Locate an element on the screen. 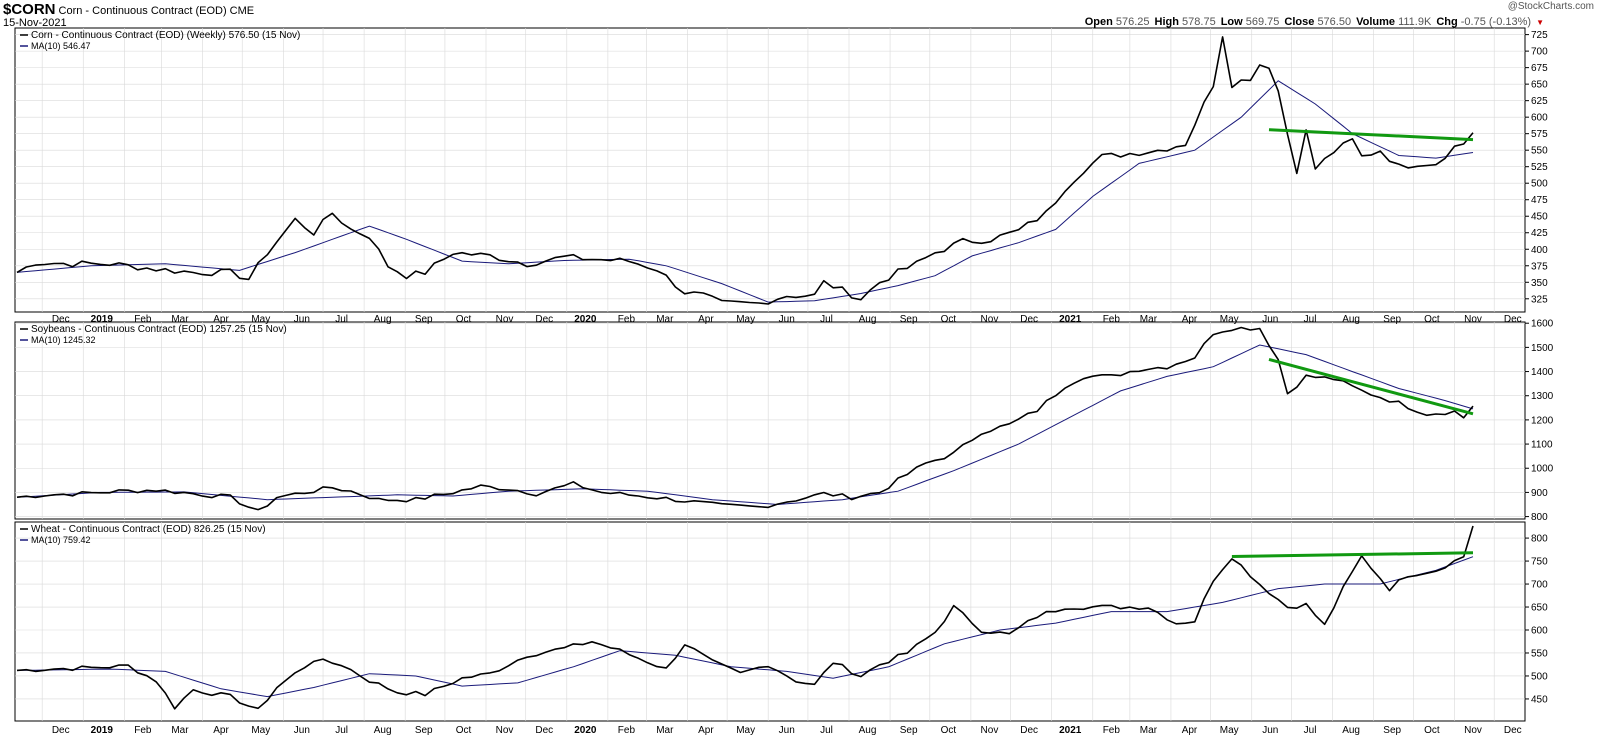 The image size is (1600, 750). y-tick-label: 1300 is located at coordinates (1542, 396).